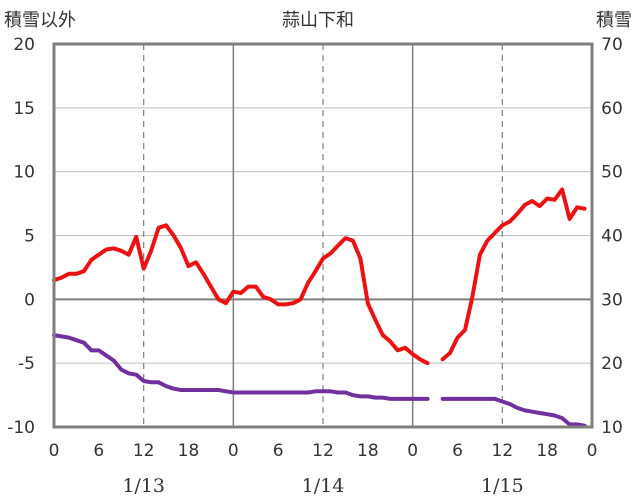 This screenshot has width=636, height=501. I want to click on left-tick-label: 15, so click(24, 109).